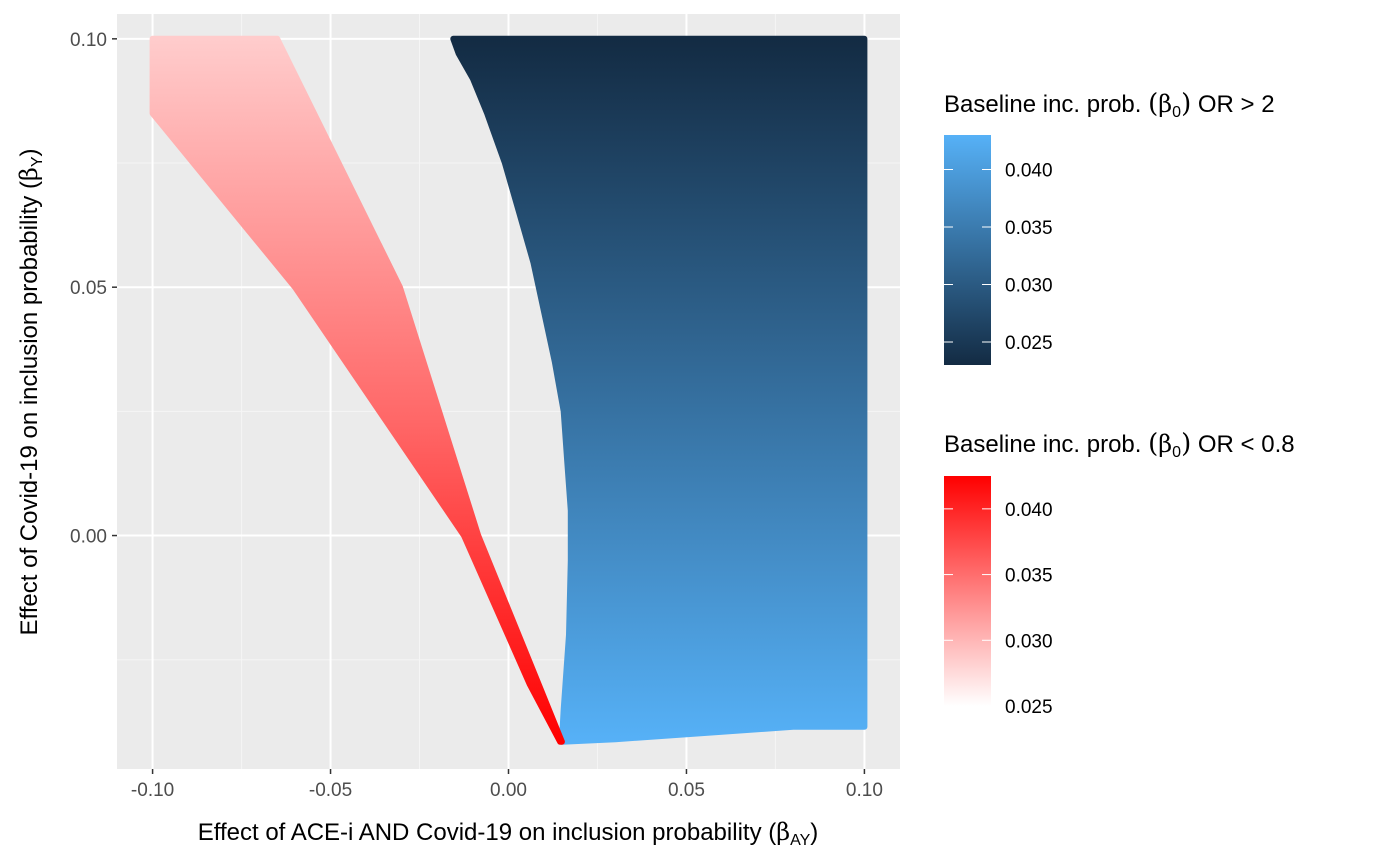  I want to click on x-tick-label: 0.05, so click(686, 790).